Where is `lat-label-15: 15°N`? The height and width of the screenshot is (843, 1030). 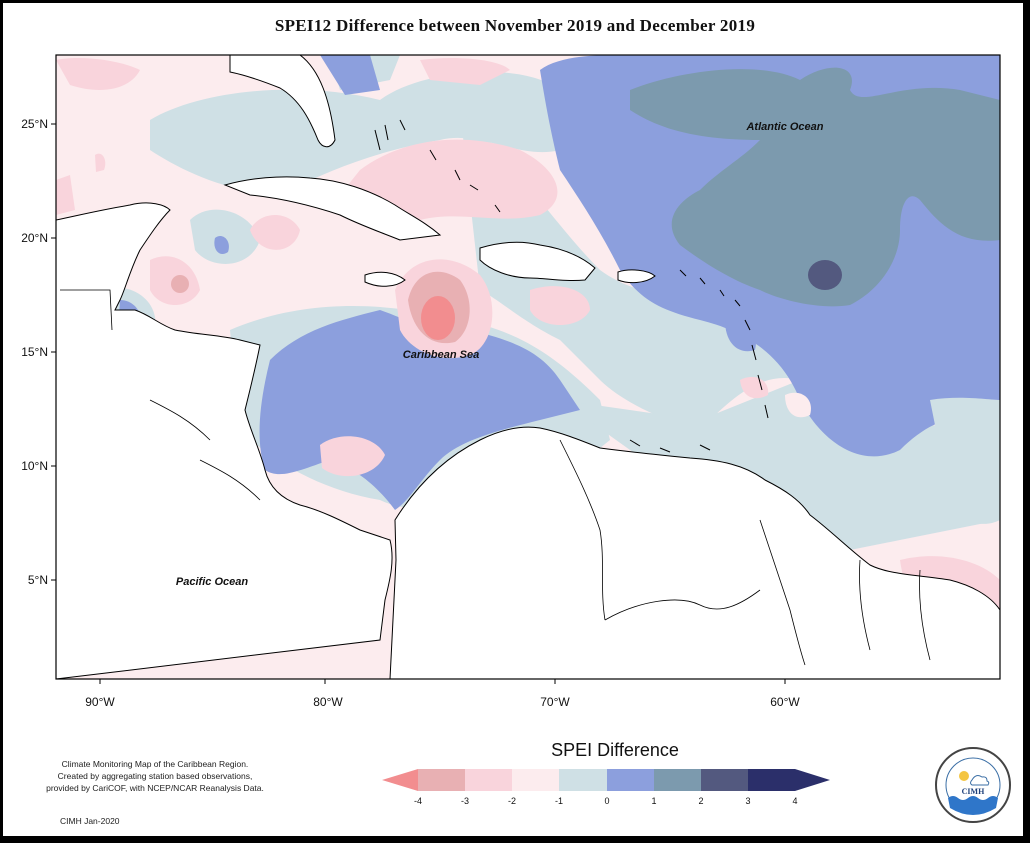
lat-label-15: 15°N is located at coordinates (34, 352).